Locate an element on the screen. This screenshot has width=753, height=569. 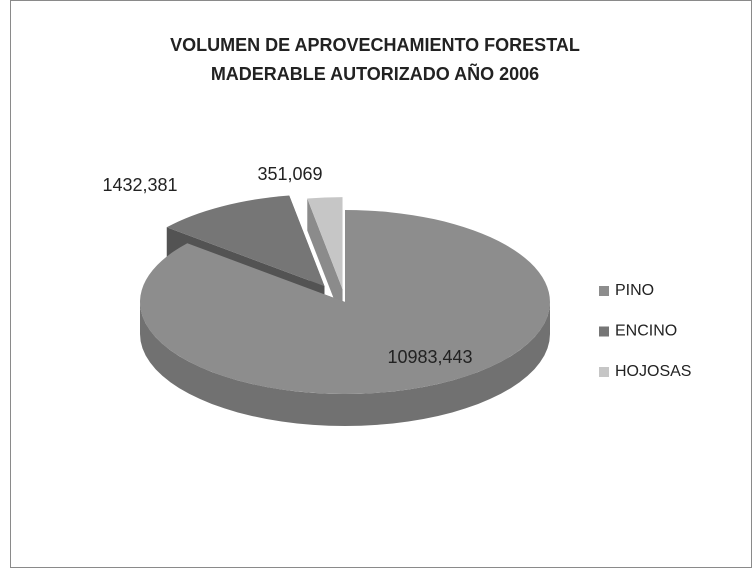
data-label: 10983,443 is located at coordinates (429, 357).